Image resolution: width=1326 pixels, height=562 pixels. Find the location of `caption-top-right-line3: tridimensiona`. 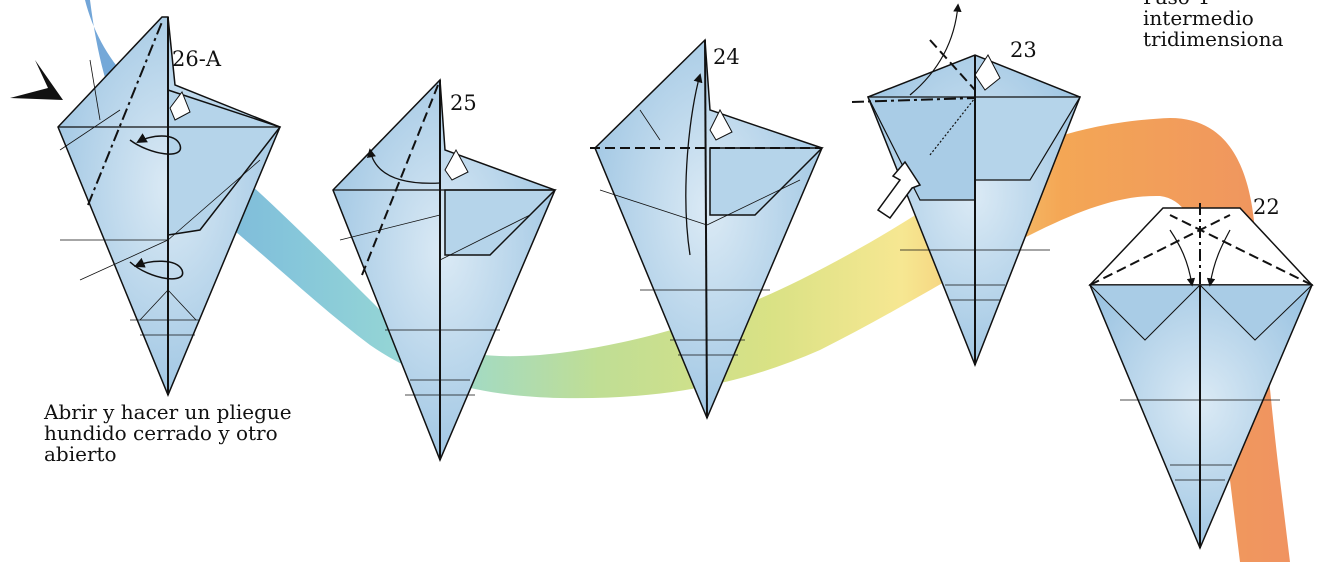

caption-top-right-line3: tridimensiona is located at coordinates (1213, 38).